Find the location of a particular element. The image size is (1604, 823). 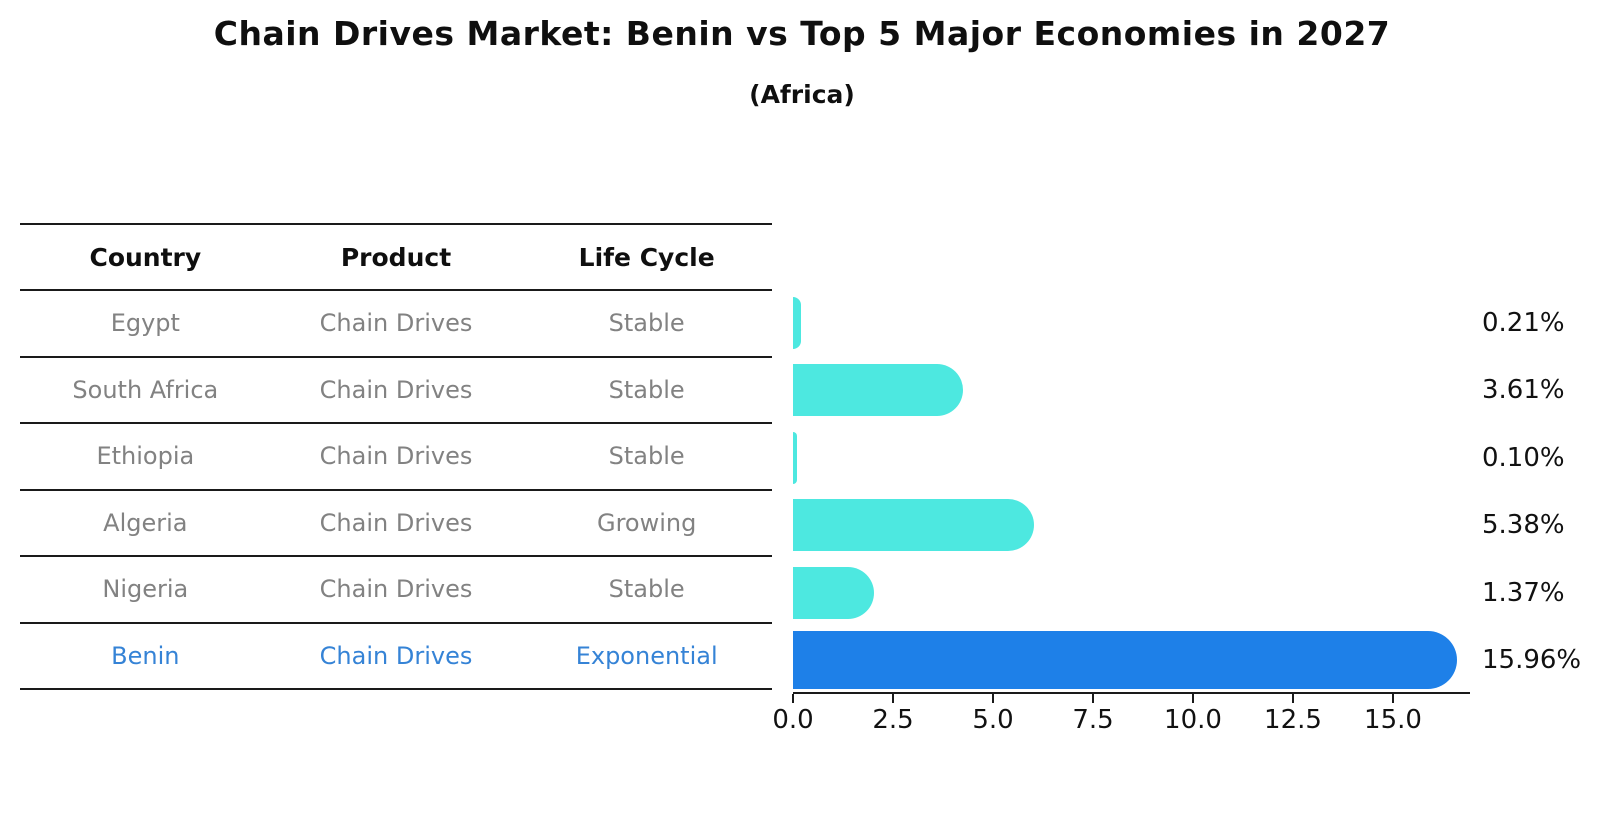

table-header-row: Country Product Life Cycle is located at coordinates (396, 258).